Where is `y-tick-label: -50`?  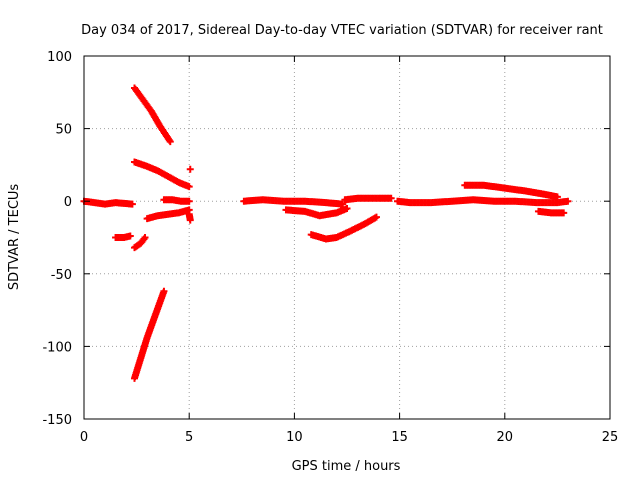 y-tick-label: -50 is located at coordinates (61, 275).